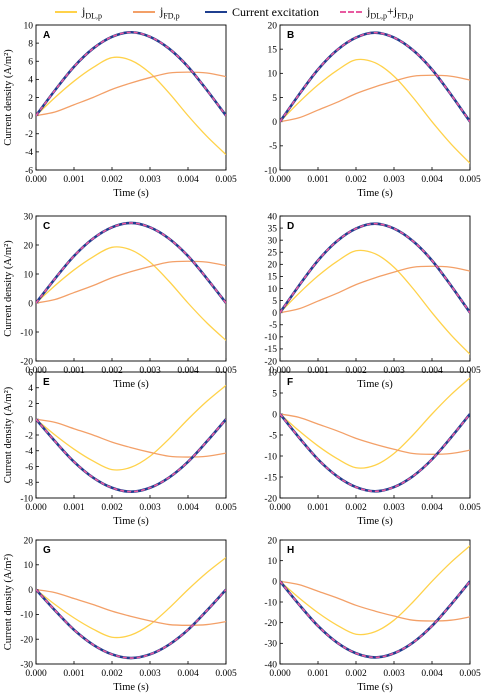 This screenshot has height=700, width=485. What do you see at coordinates (162, 10) in the screenshot?
I see `legend-label-fd: j` at bounding box center [162, 10].